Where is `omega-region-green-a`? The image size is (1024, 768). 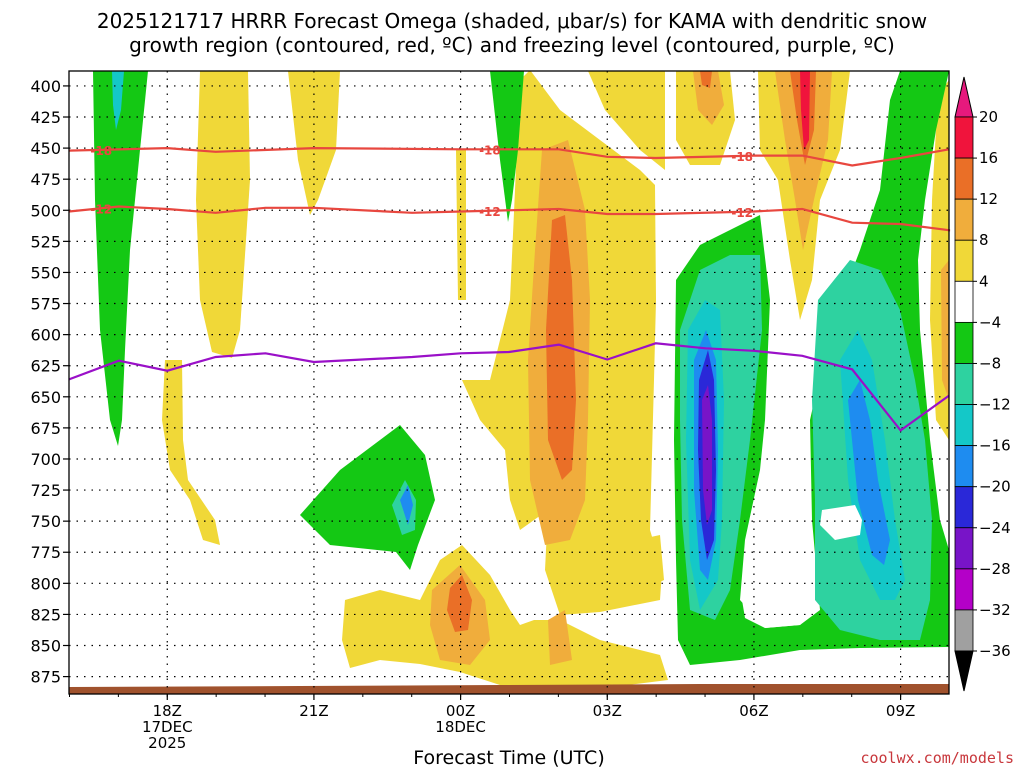 omega-region-green-a is located at coordinates (120, 258).